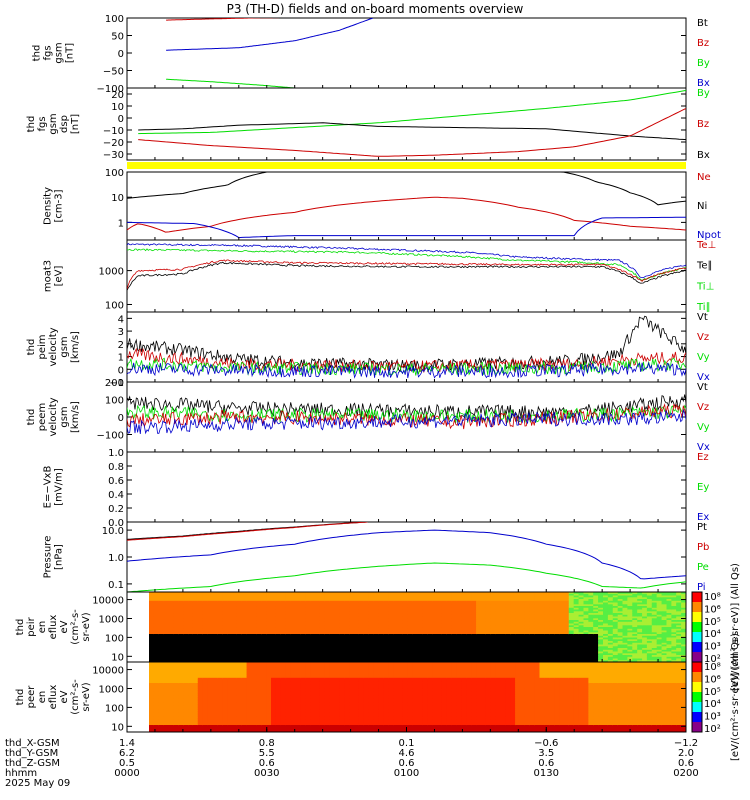 The height and width of the screenshot is (800, 750). I want to click on y-tick-label: 0.2, so click(116, 509).